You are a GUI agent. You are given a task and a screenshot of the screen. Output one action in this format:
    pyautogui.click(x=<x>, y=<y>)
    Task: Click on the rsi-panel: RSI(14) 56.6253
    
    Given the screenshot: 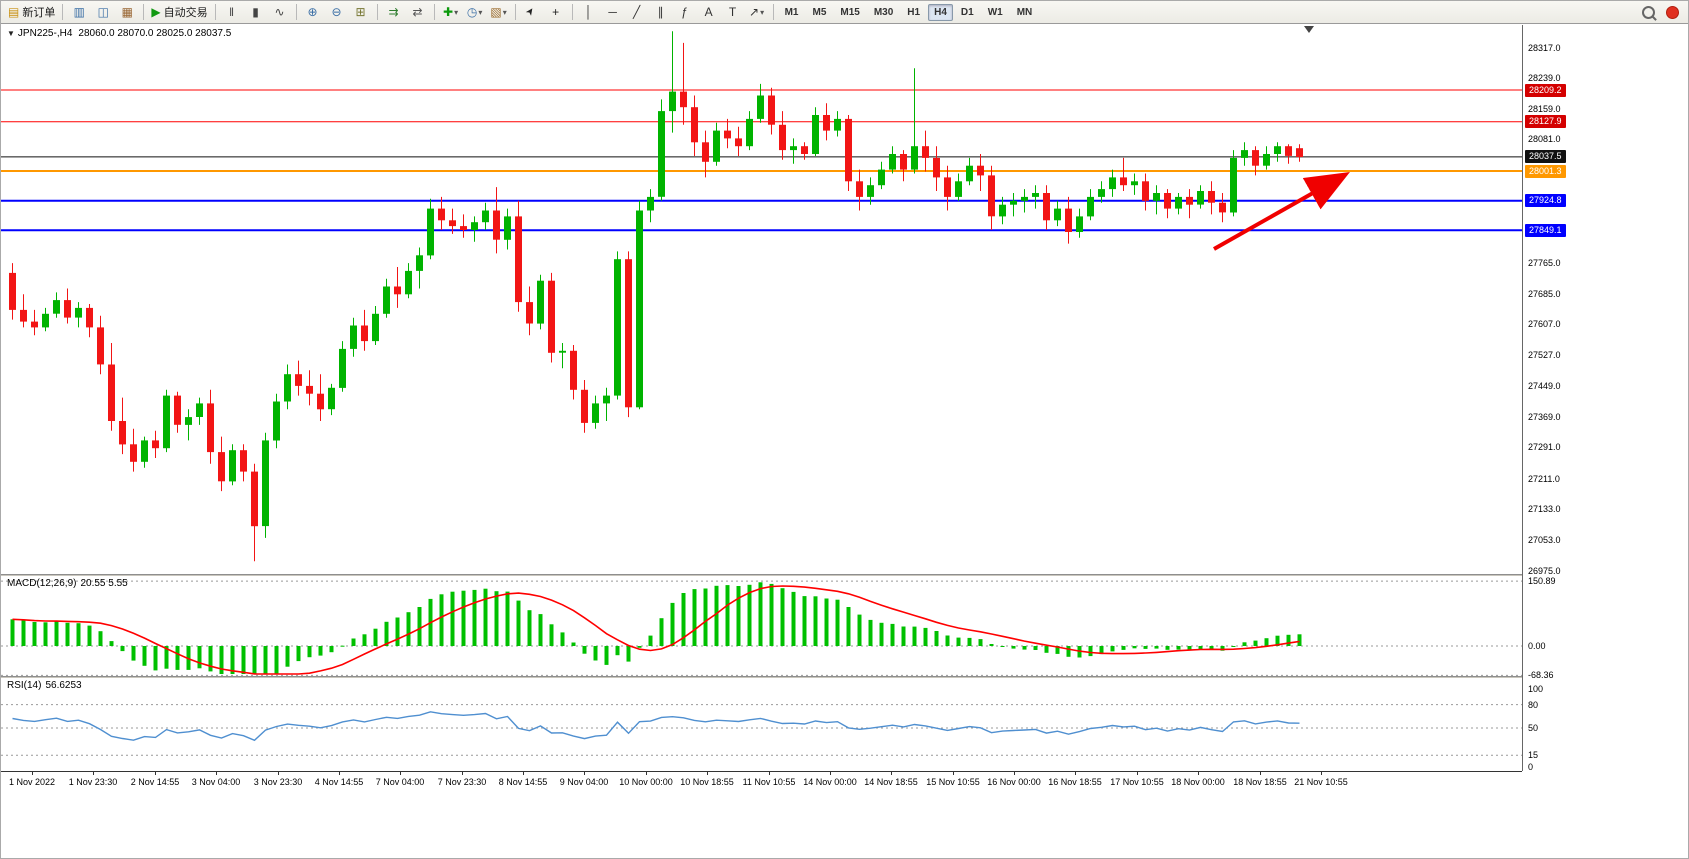 What is the action you would take?
    pyautogui.click(x=761, y=724)
    